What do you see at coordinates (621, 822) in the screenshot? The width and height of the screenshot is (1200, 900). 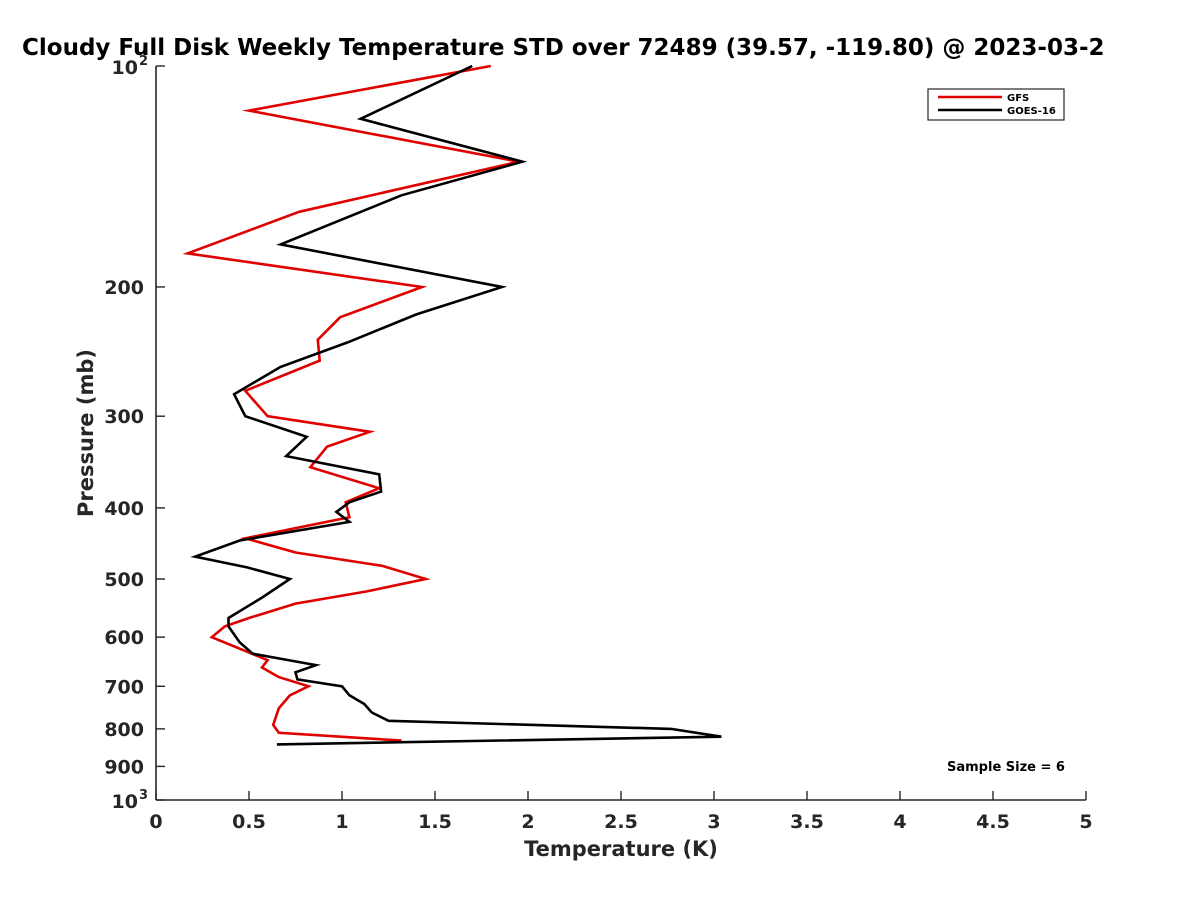 I see `x-tick-label: 2.5` at bounding box center [621, 822].